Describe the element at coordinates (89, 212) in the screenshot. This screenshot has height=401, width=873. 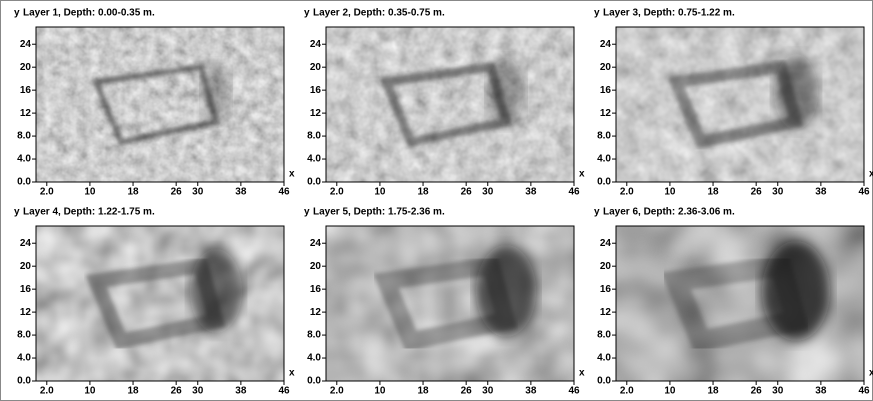
I see `panel-title: Layer 4, Depth: 1.22-1.75 m.` at that location.